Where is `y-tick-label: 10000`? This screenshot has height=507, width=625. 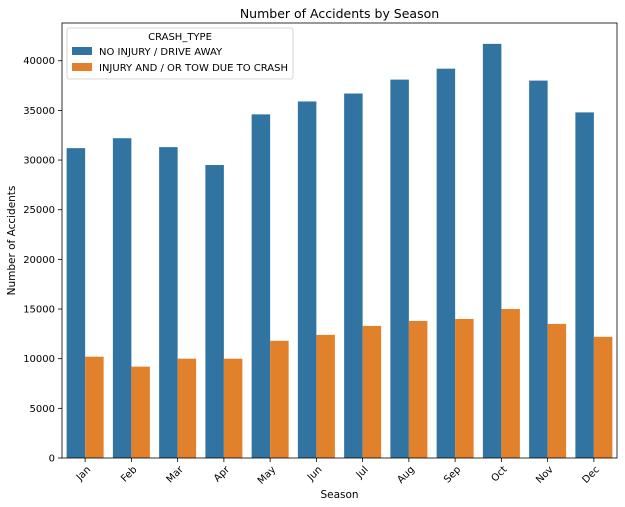 y-tick-label: 10000 is located at coordinates (39, 359).